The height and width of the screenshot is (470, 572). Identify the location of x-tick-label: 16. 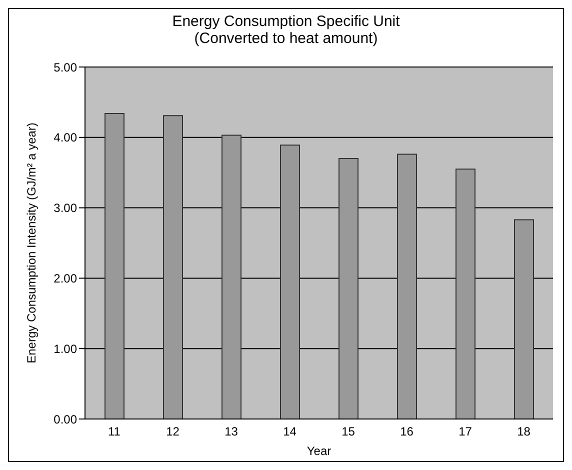
(407, 431).